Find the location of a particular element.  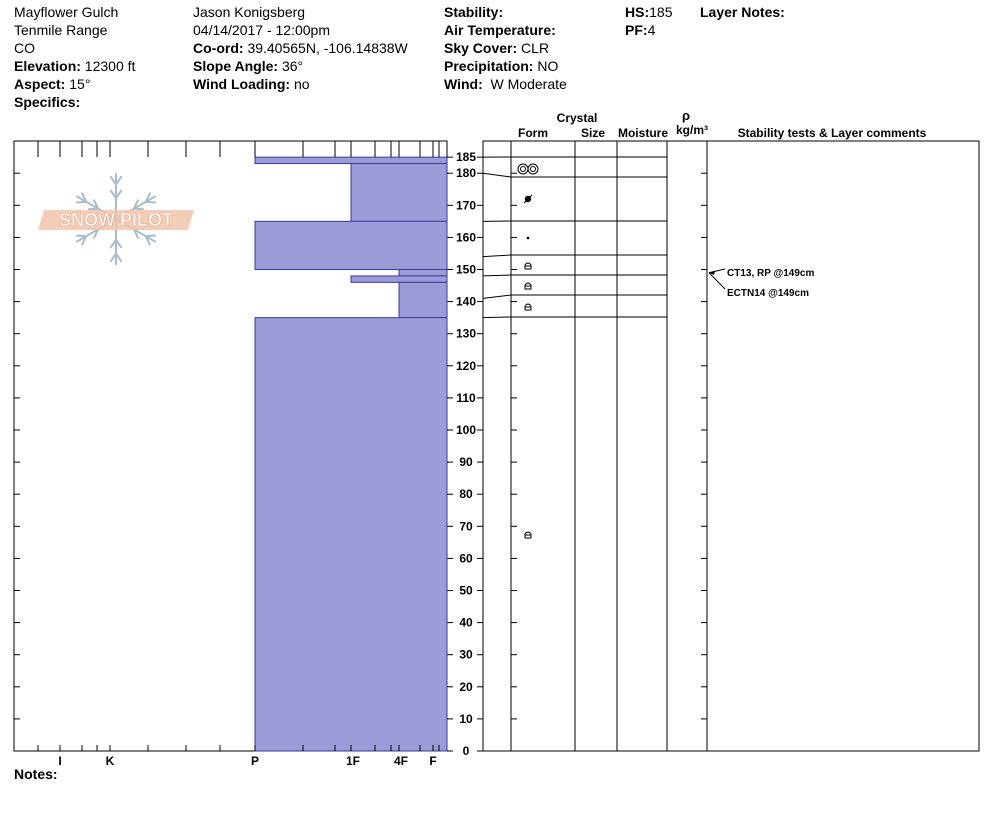

wind-label: Wind: is located at coordinates (463, 84).